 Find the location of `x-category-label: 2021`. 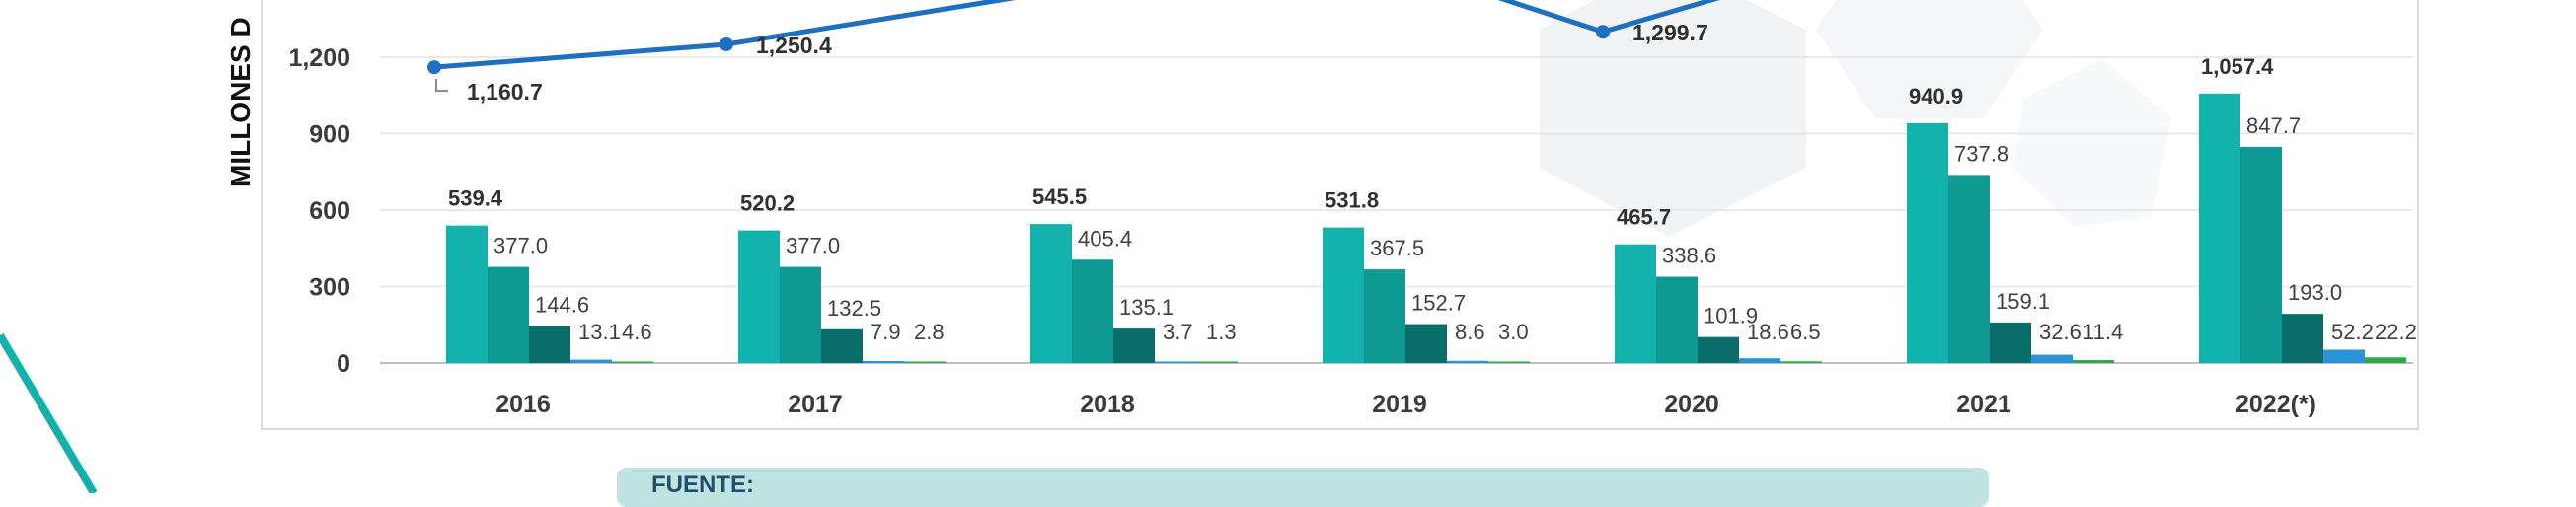

x-category-label: 2021 is located at coordinates (1983, 405).